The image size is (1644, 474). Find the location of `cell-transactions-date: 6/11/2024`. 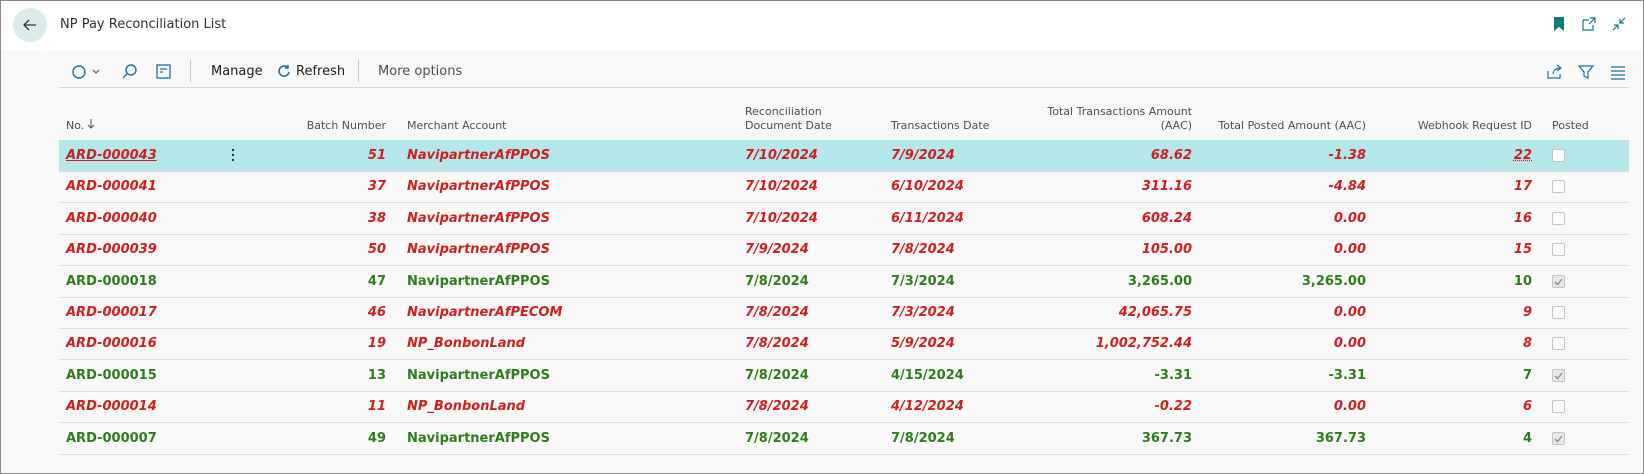

cell-transactions-date: 6/11/2024 is located at coordinates (927, 218).